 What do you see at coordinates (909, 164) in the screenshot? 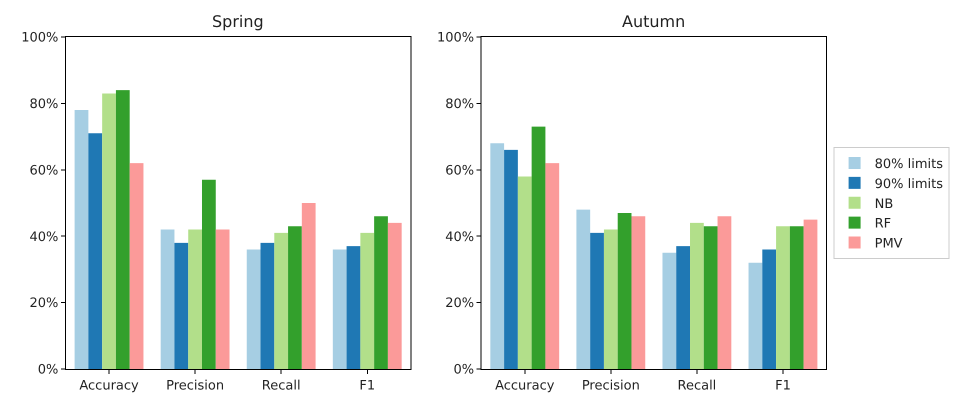
I see `legend-label: 80% limits` at bounding box center [909, 164].